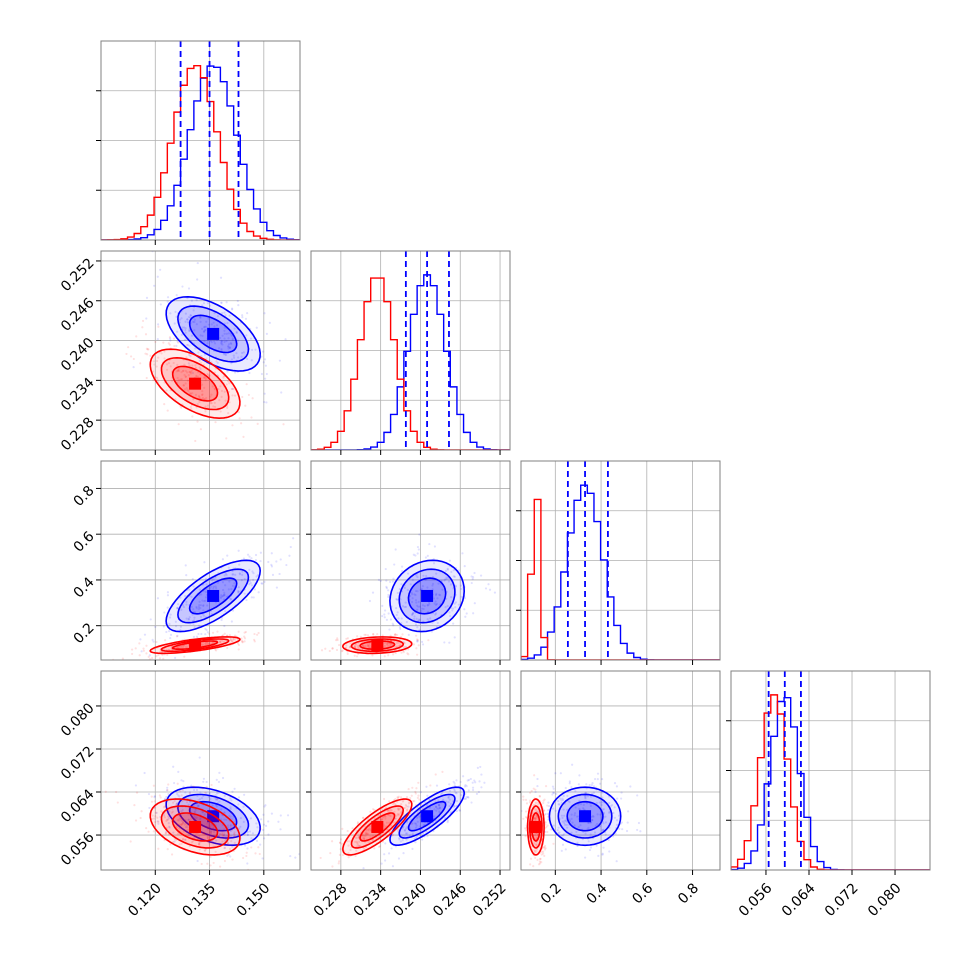 Image resolution: width=970 pixels, height=970 pixels. I want to click on density-peak, so click(195, 645).